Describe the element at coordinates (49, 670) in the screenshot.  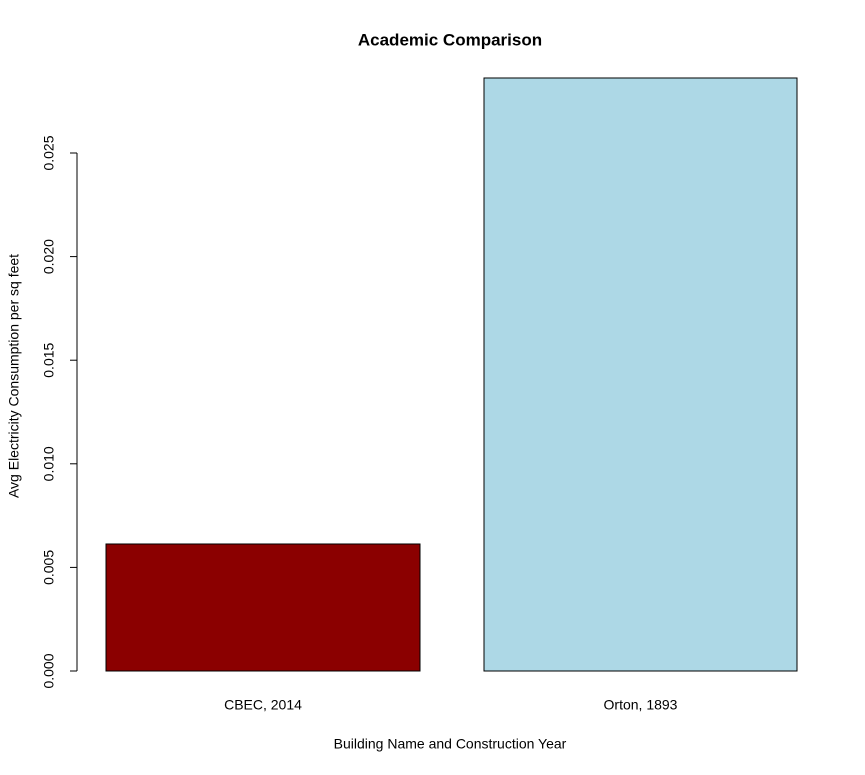
I see `y-tick-label: 0.000` at that location.